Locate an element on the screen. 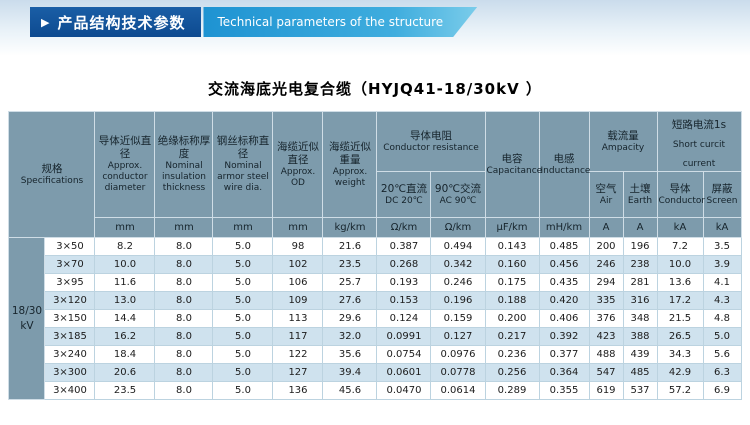 The image size is (750, 425). value-cell: 348 is located at coordinates (640, 319).